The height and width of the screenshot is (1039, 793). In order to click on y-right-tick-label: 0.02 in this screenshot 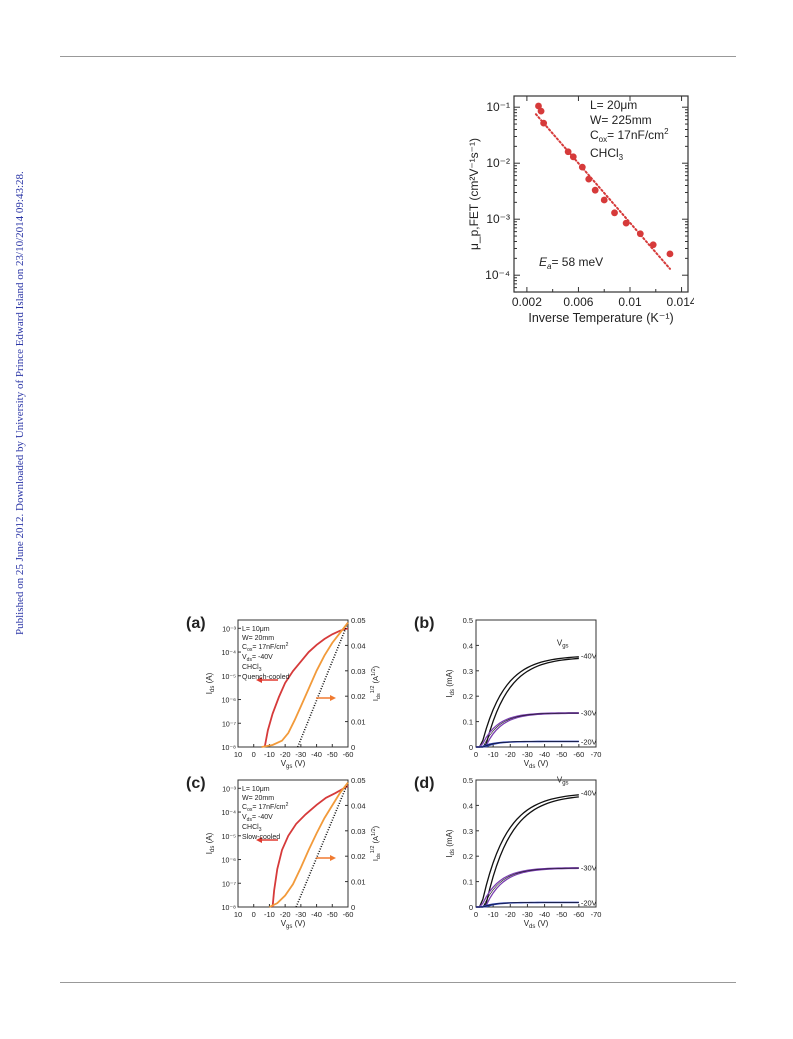, I will do `click(358, 696)`.